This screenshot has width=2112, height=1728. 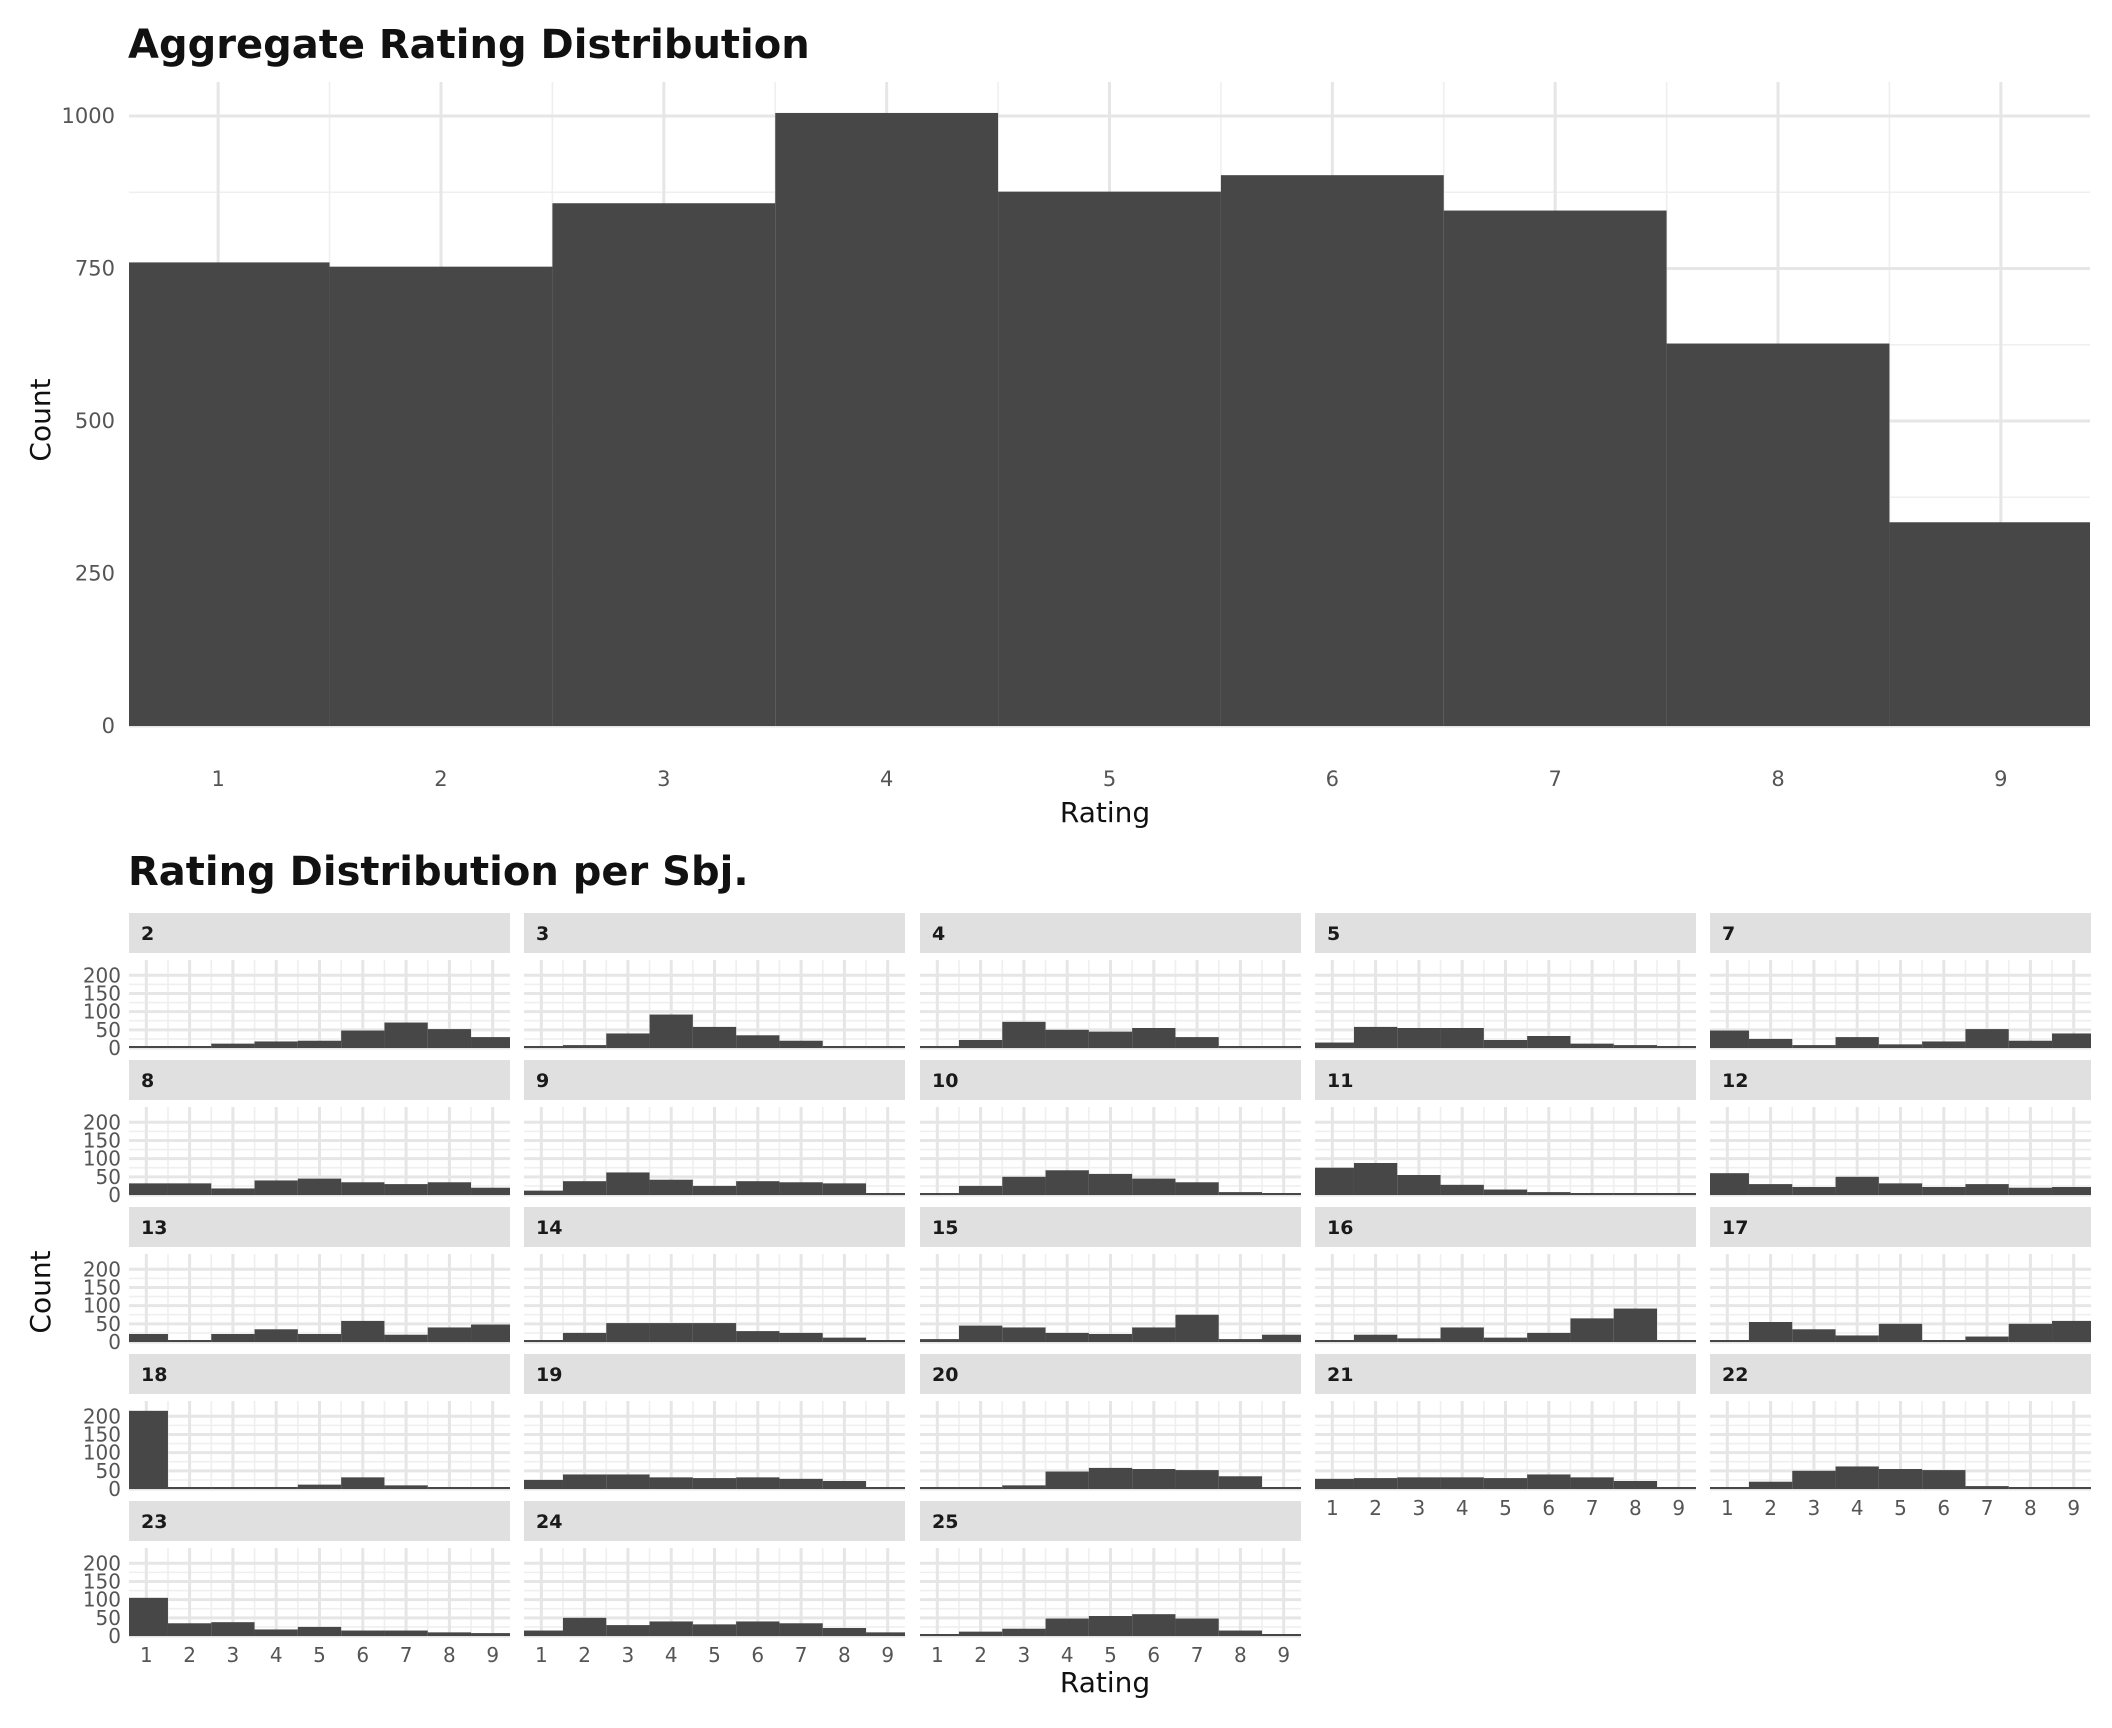 What do you see at coordinates (1105, 812) in the screenshot?
I see `aggregate-x-axis-title: Rating` at bounding box center [1105, 812].